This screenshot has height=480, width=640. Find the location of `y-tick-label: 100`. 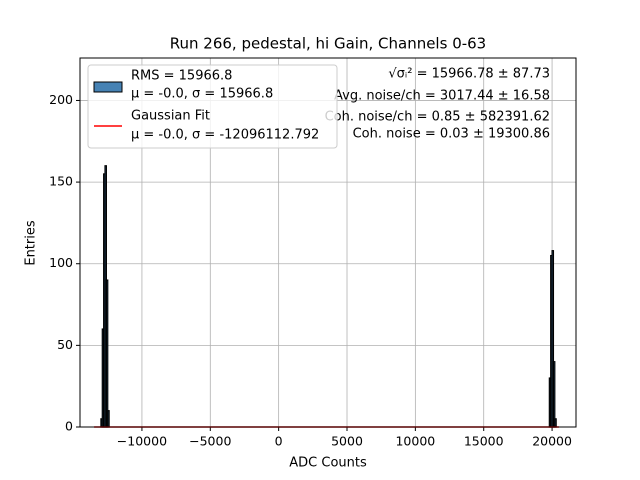

y-tick-label: 100 is located at coordinates (61, 262).